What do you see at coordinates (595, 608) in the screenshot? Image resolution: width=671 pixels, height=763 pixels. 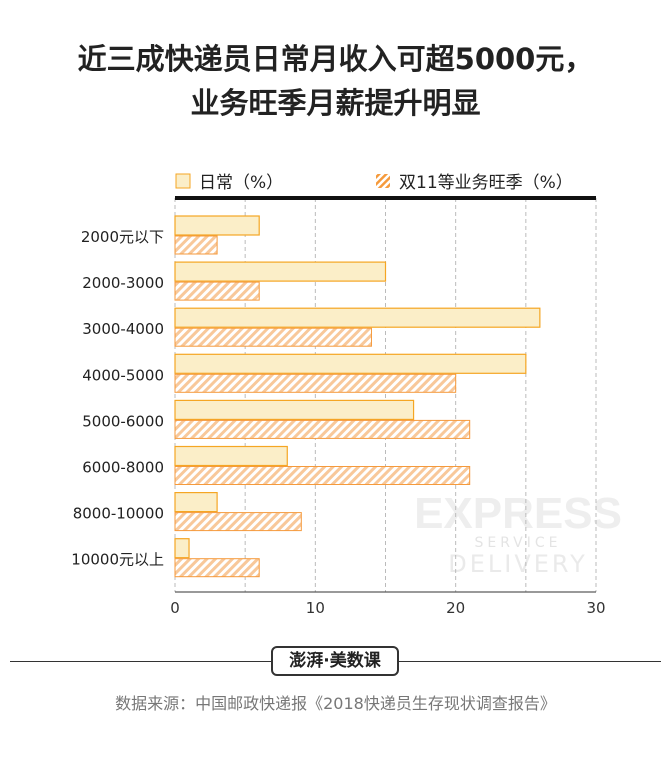 I see `x-tick-label: 30` at bounding box center [595, 608].